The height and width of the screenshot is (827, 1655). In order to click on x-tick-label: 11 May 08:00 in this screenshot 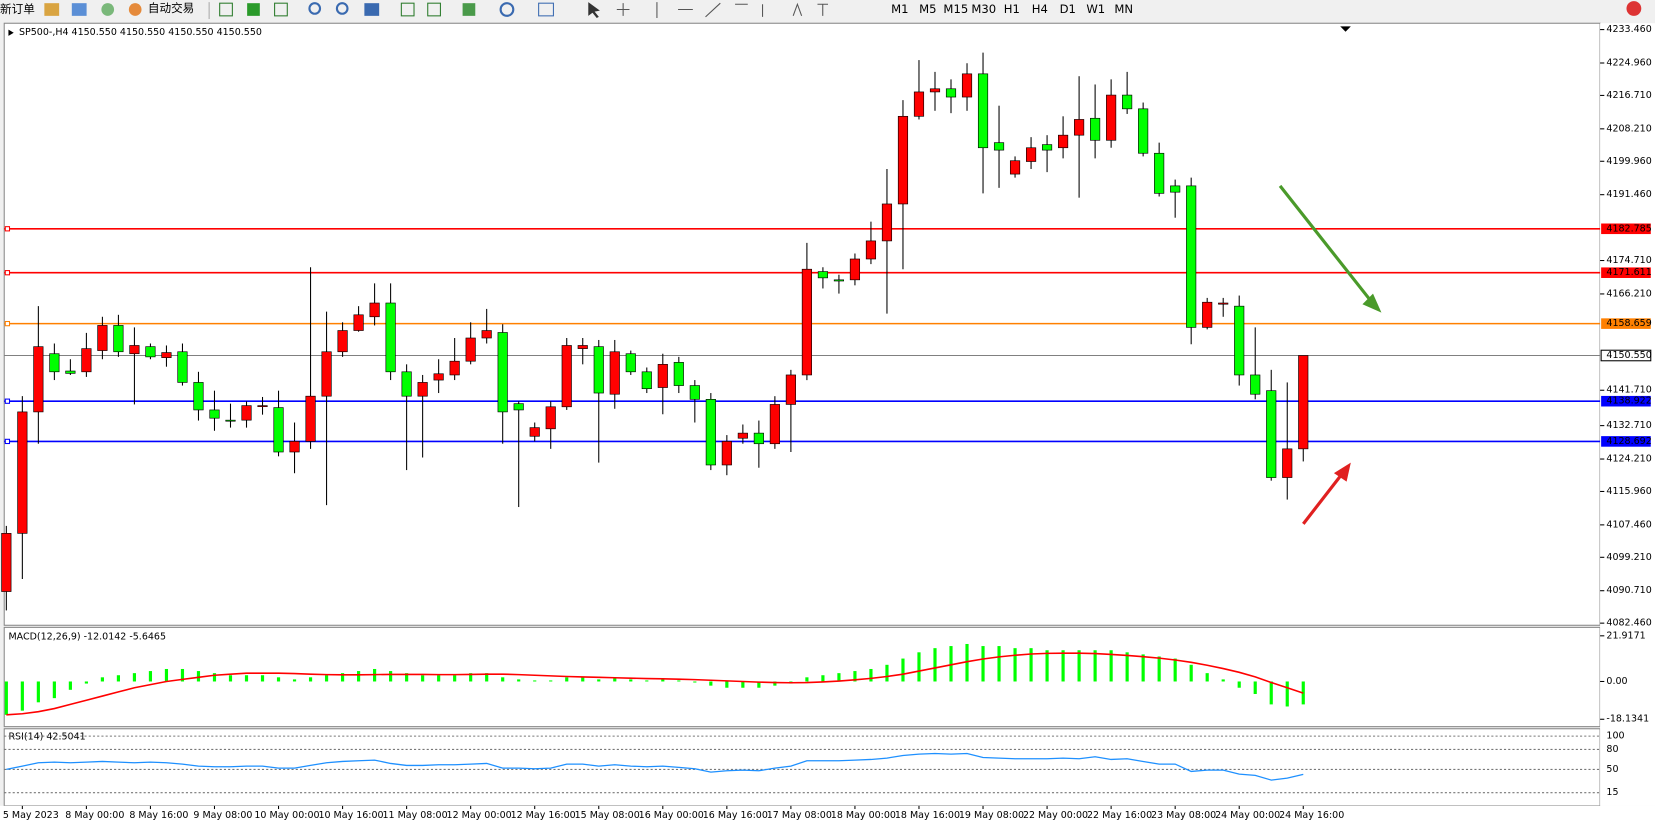, I will do `click(414, 815)`.